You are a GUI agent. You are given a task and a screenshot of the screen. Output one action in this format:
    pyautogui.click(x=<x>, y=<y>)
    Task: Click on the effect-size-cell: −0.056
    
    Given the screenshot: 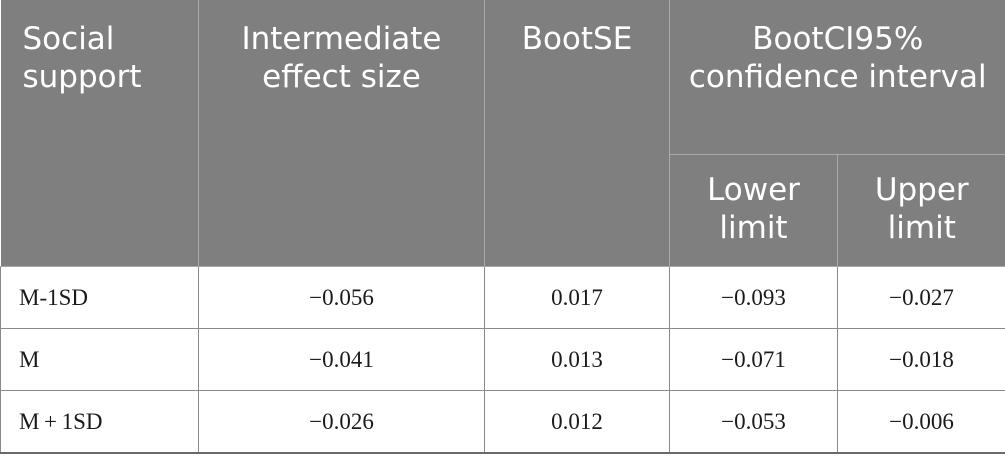 What is the action you would take?
    pyautogui.click(x=341, y=297)
    